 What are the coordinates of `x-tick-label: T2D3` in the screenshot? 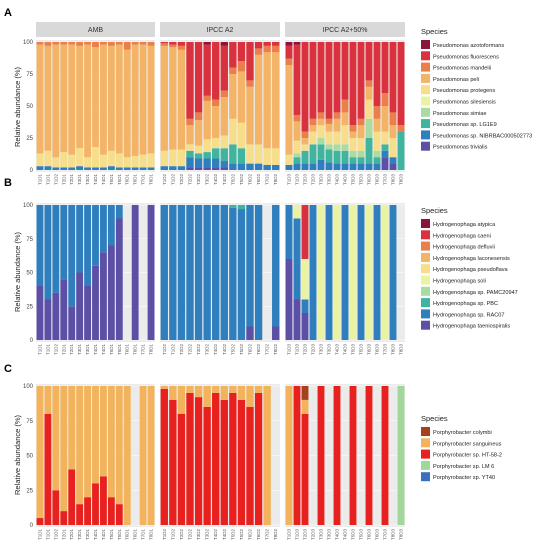 It's located at (305, 350).